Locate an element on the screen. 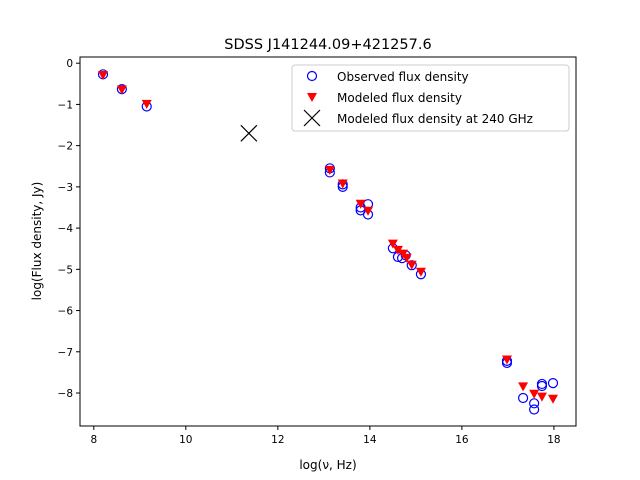  legend-240ghz-marker is located at coordinates (312, 118).